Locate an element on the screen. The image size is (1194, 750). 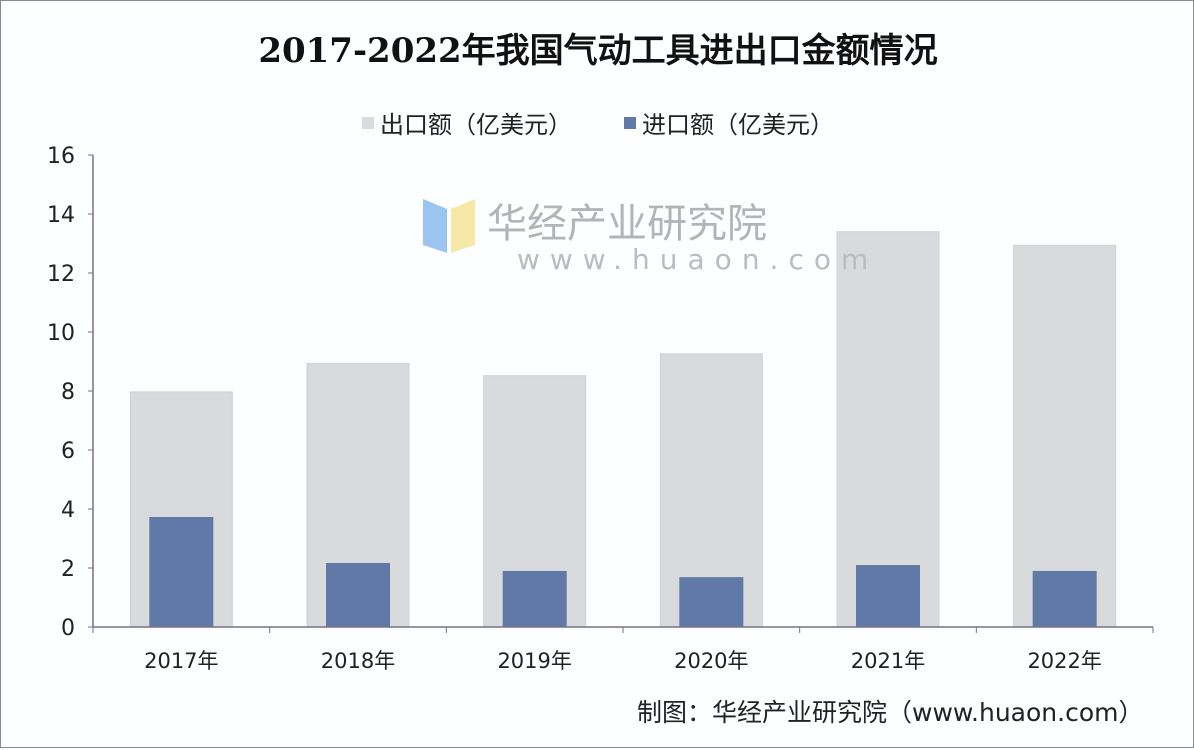
y-tick-label: 10 is located at coordinates (61, 333).